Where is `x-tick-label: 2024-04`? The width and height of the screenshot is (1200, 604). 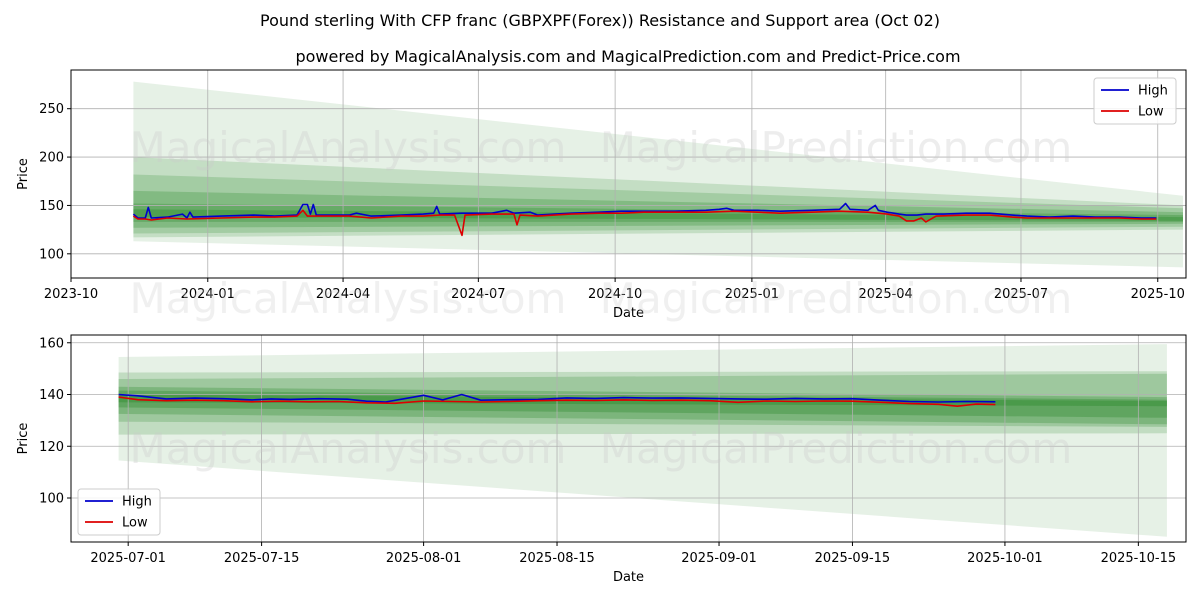 x-tick-label: 2024-04 is located at coordinates (343, 294).